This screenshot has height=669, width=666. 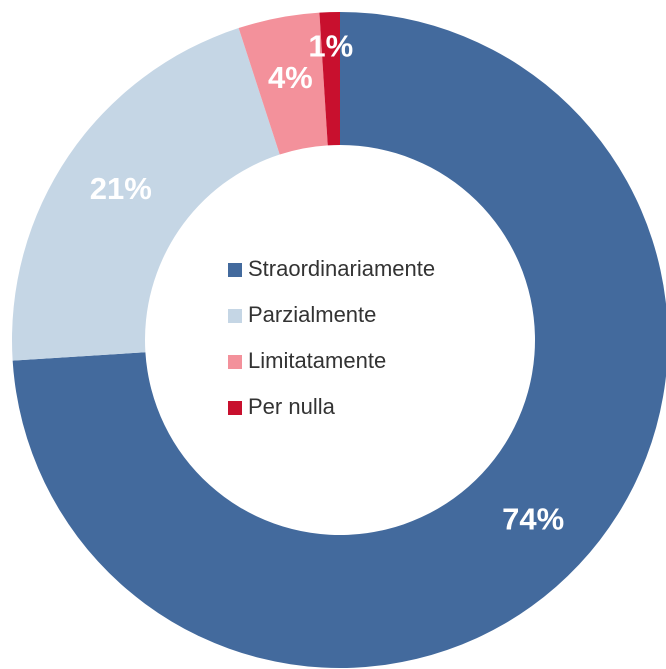 I want to click on value-label: 1%, so click(x=330, y=45).